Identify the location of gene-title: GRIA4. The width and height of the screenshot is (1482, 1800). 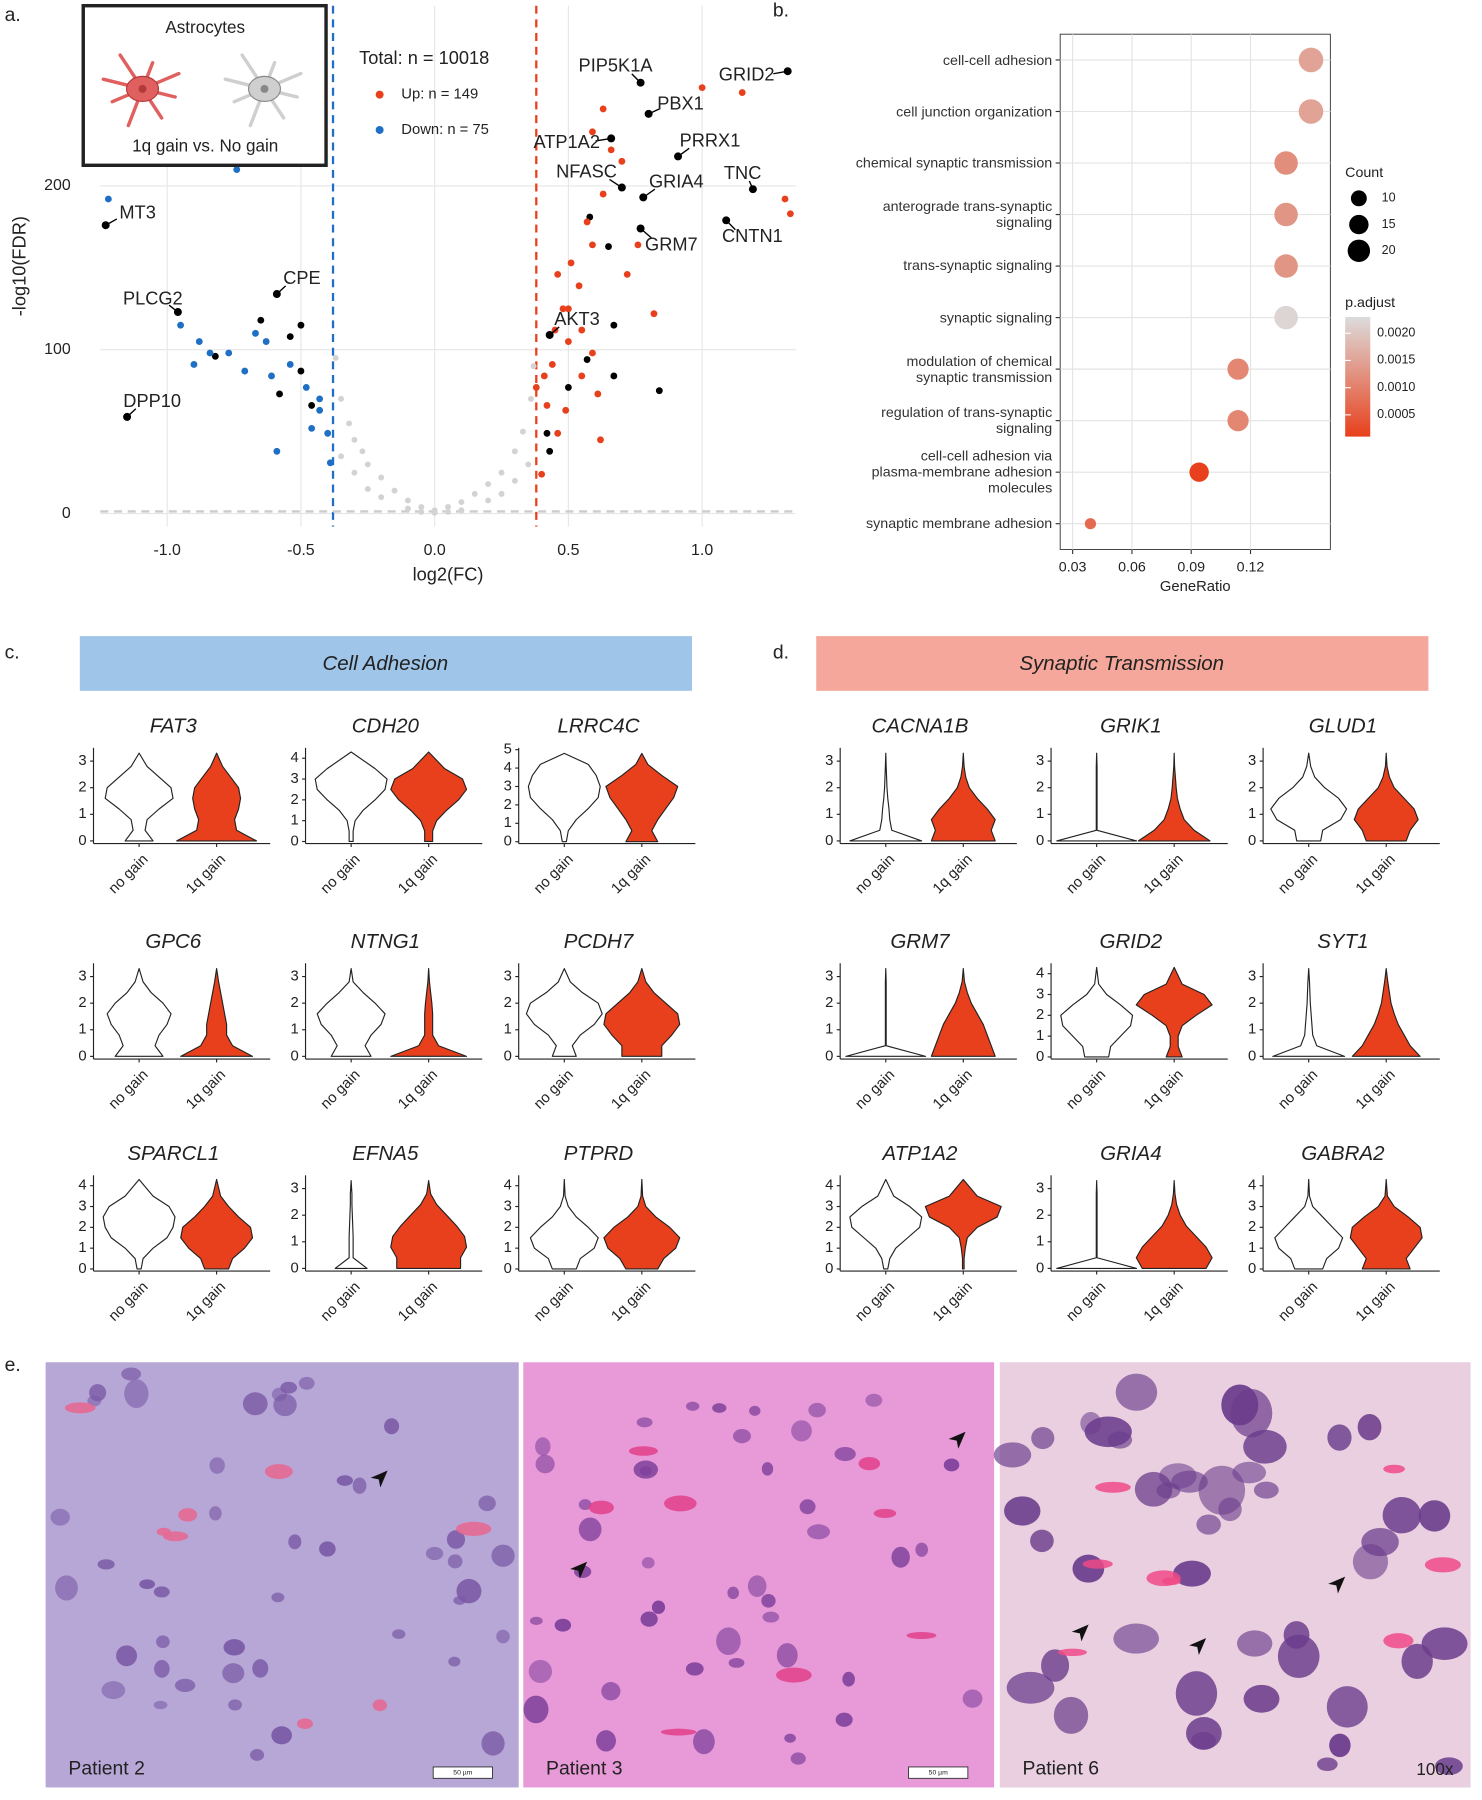
(1131, 1153).